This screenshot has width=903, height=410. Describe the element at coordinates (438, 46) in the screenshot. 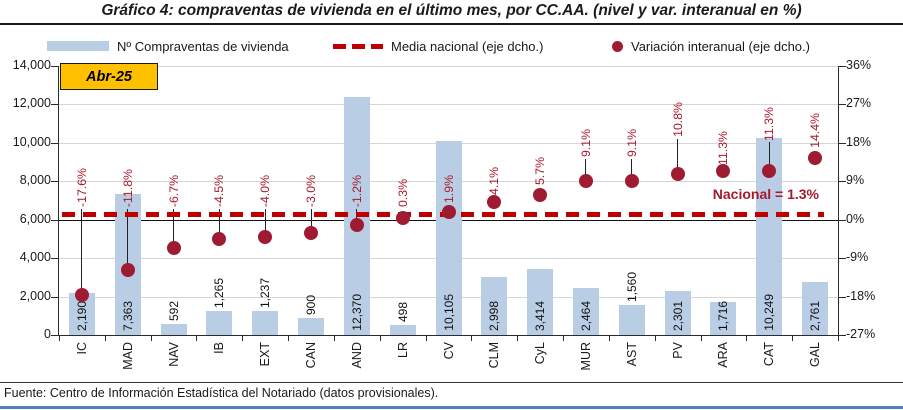

I see `legend-item-media-nacional: Media nacional (eje dcho.)` at that location.